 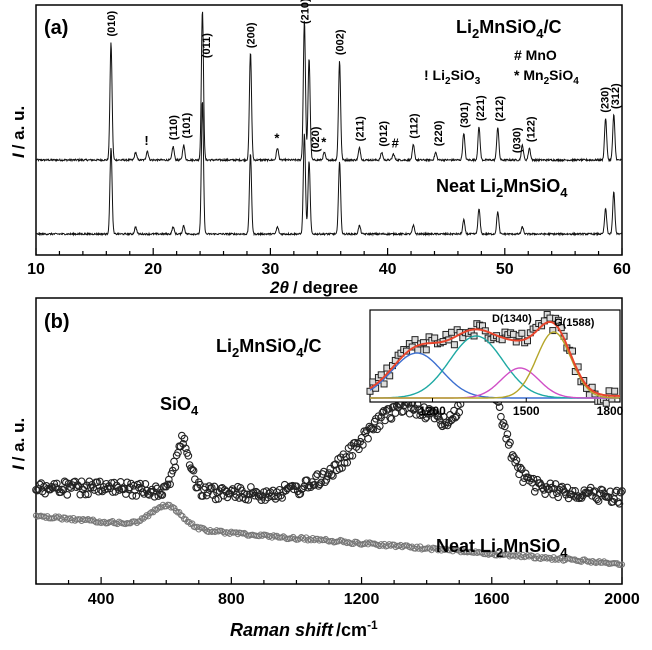 What do you see at coordinates (271, 269) in the screenshot?
I see `a-x-tick-label: 30` at bounding box center [271, 269].